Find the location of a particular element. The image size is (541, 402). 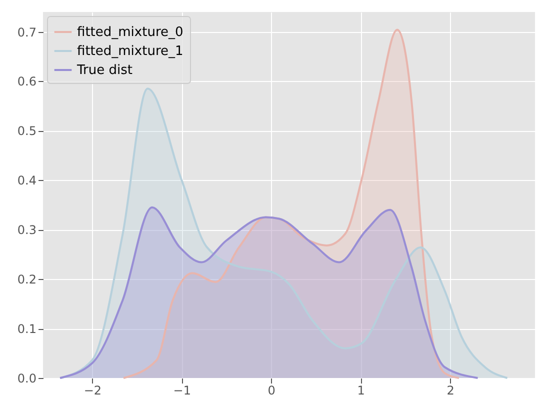

y-tick-label: 0.0 is located at coordinates (26, 379).